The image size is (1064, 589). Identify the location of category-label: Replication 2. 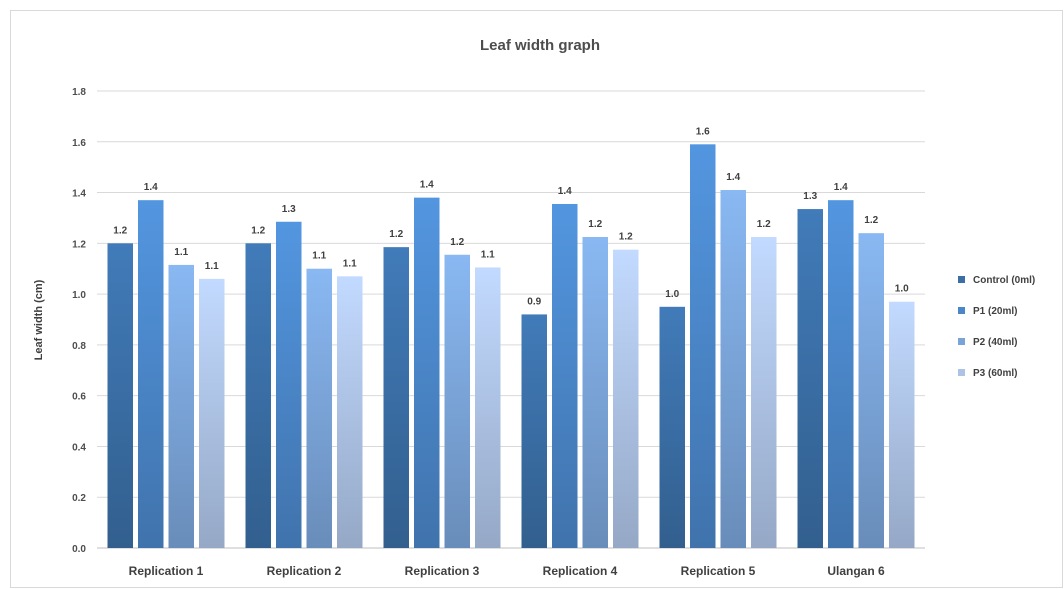
(304, 571).